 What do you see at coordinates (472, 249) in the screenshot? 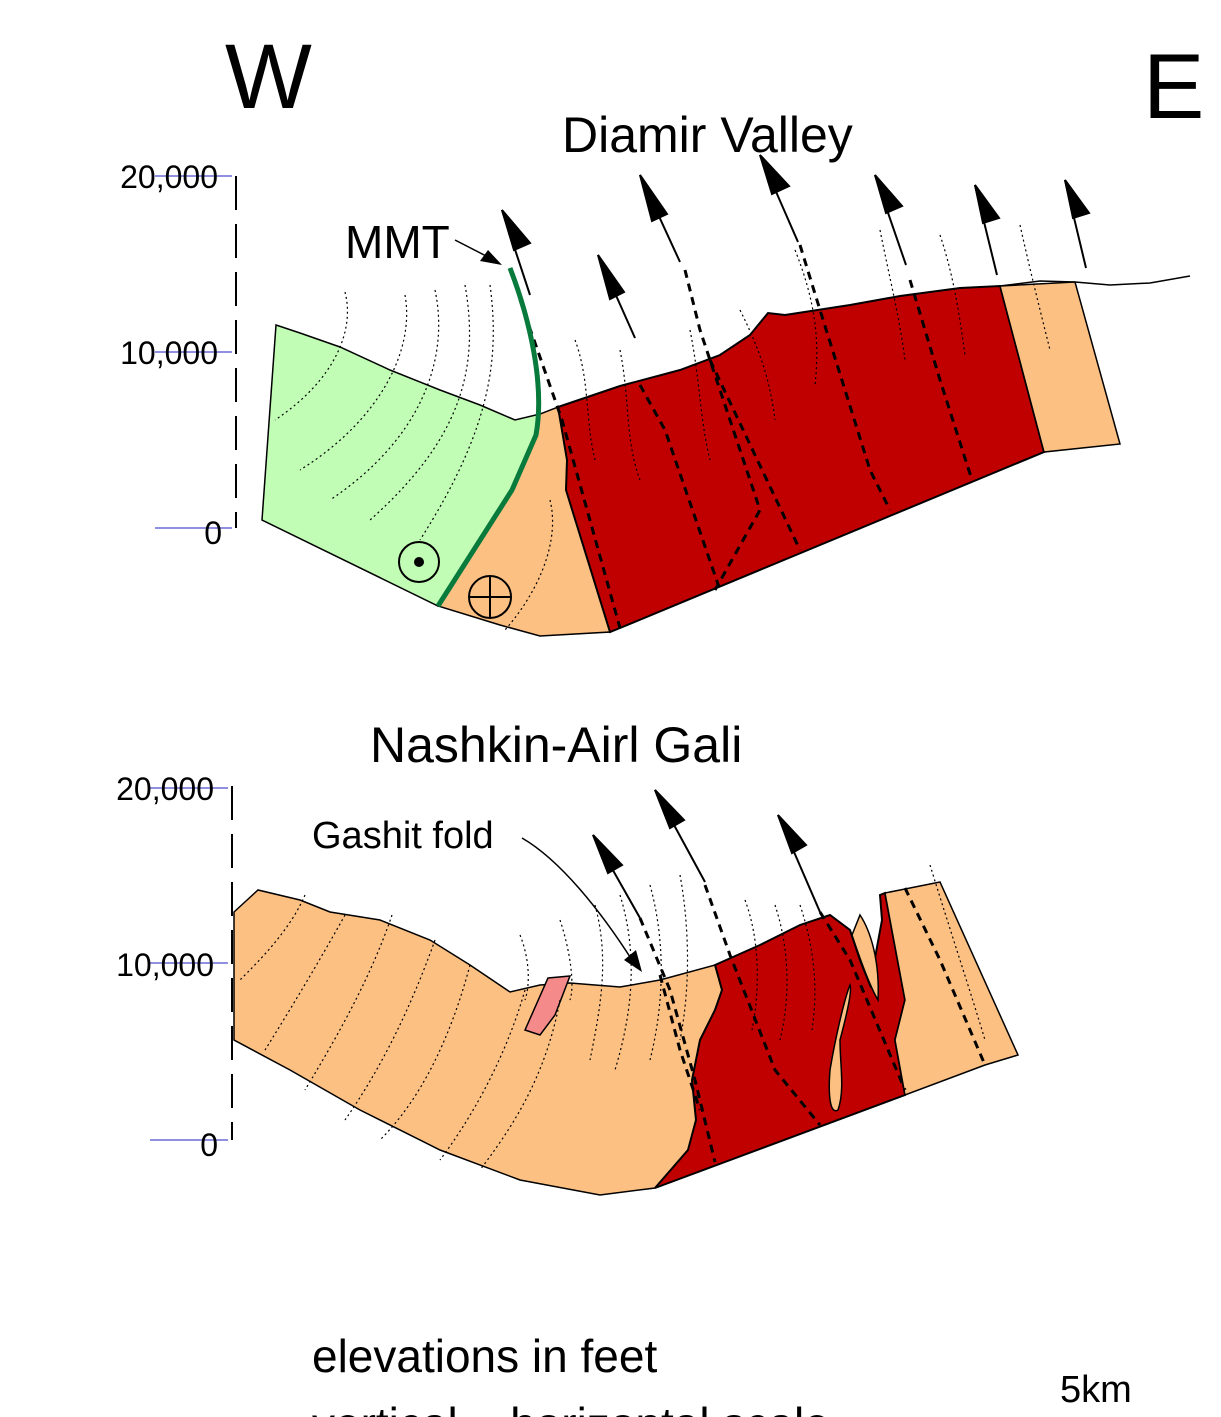
I see `mmt-leader` at bounding box center [472, 249].